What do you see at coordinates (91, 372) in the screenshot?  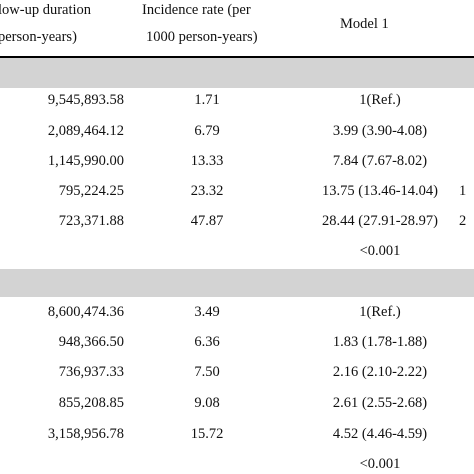 I see `duration-cell: 736,937.33` at bounding box center [91, 372].